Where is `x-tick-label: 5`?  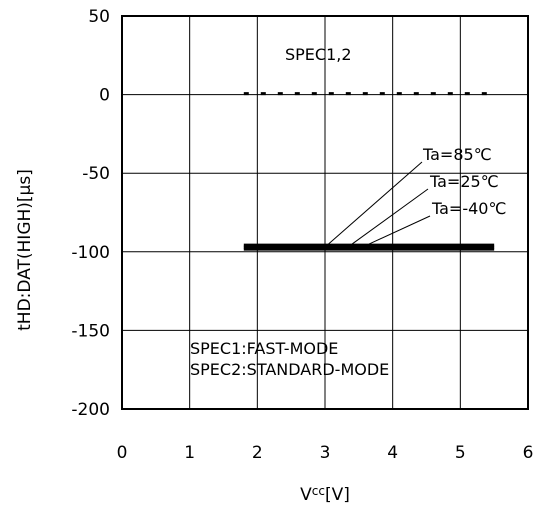 x-tick-label: 5 is located at coordinates (460, 453).